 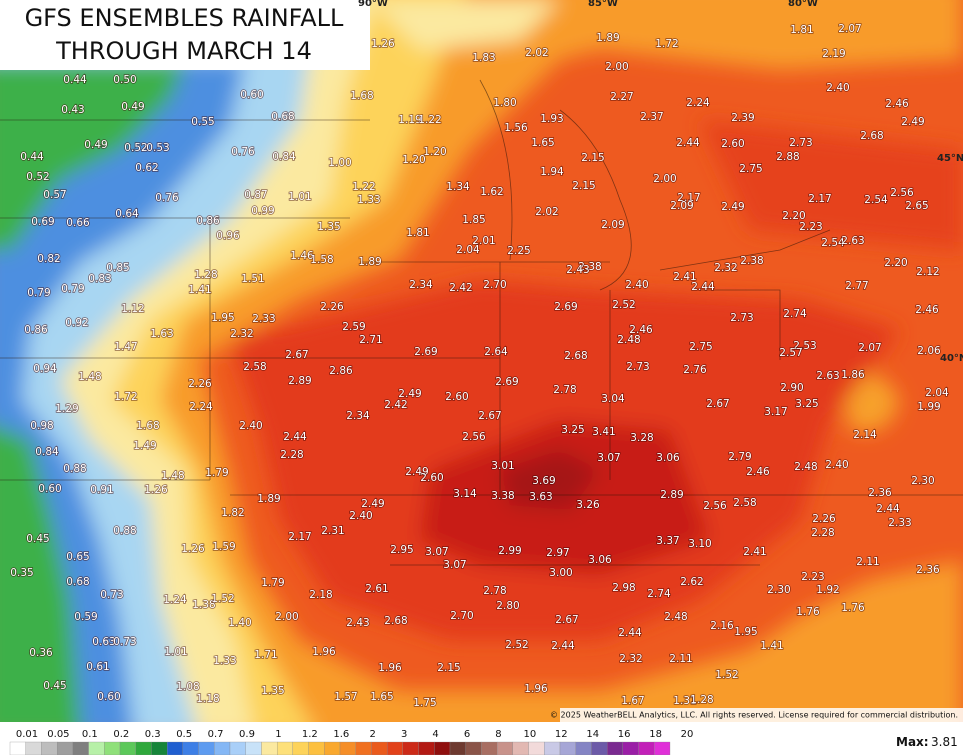 What do you see at coordinates (78, 223) in the screenshot?
I see `value-label: 0.66` at bounding box center [78, 223].